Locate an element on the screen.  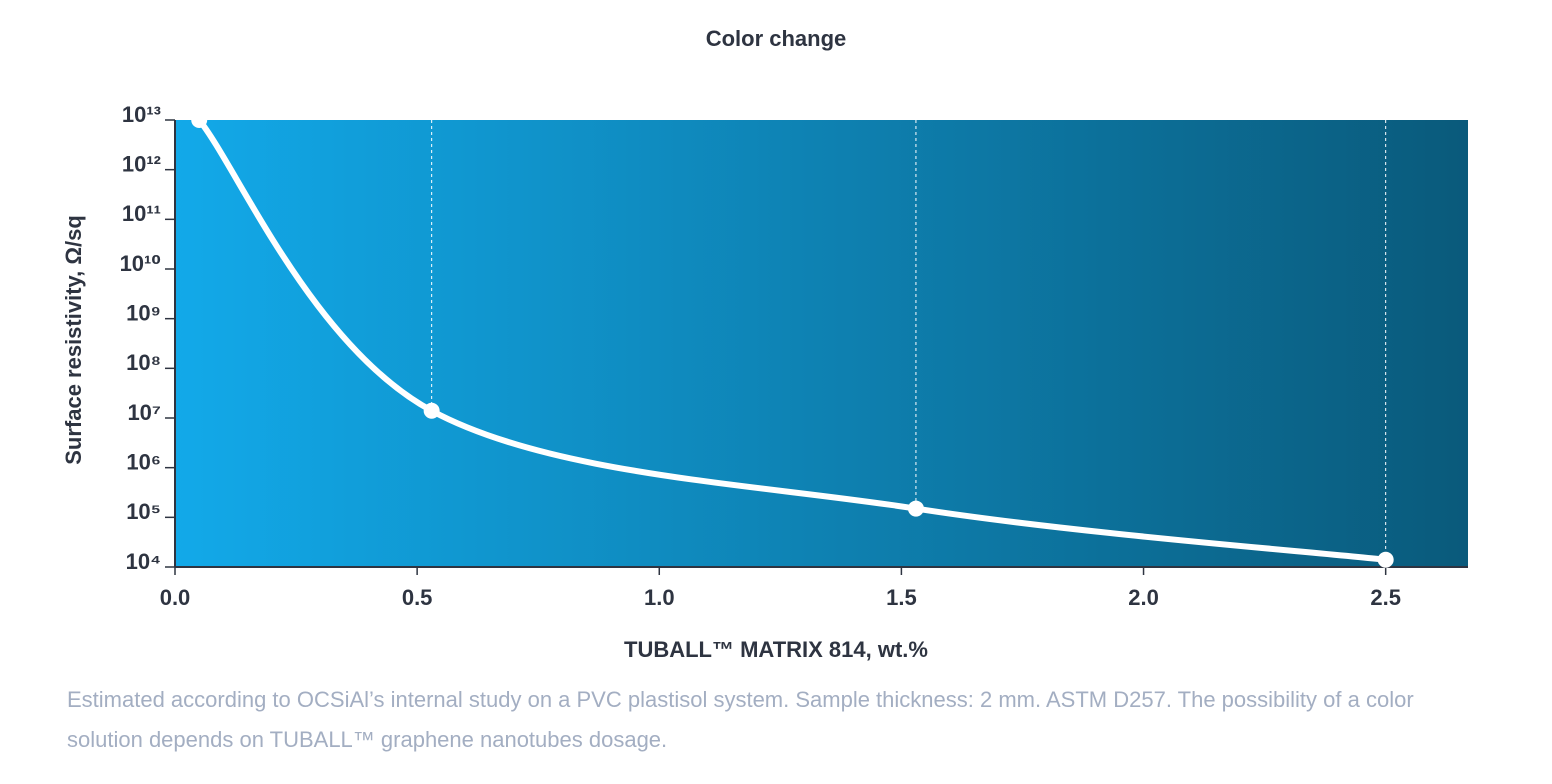
y-tick-label: 10⁷ is located at coordinates (144, 412).